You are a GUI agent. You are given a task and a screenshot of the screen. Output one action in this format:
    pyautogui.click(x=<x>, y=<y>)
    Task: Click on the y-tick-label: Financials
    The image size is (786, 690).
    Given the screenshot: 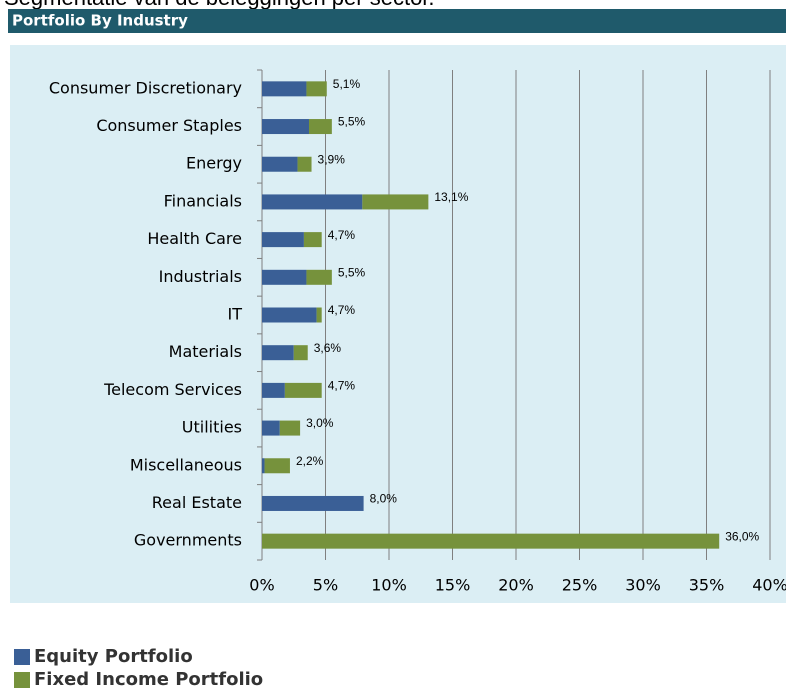 What is the action you would take?
    pyautogui.click(x=203, y=200)
    